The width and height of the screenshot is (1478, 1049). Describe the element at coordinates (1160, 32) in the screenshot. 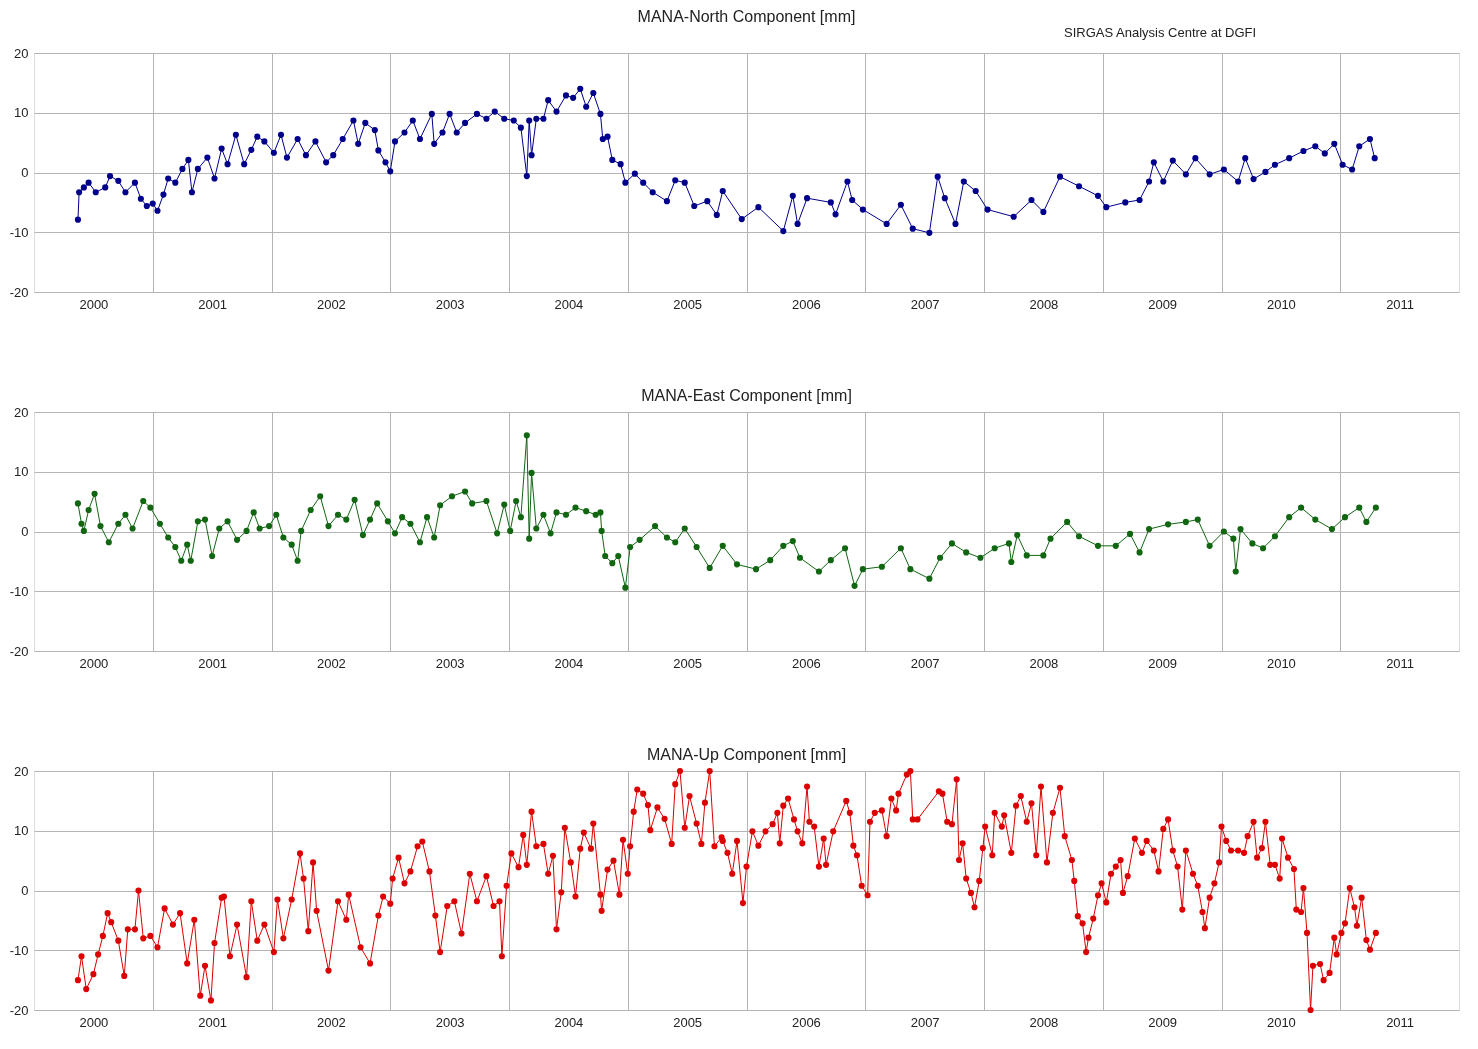

I see `text: SIRGAS Analysis Centre at DGFI` at that location.